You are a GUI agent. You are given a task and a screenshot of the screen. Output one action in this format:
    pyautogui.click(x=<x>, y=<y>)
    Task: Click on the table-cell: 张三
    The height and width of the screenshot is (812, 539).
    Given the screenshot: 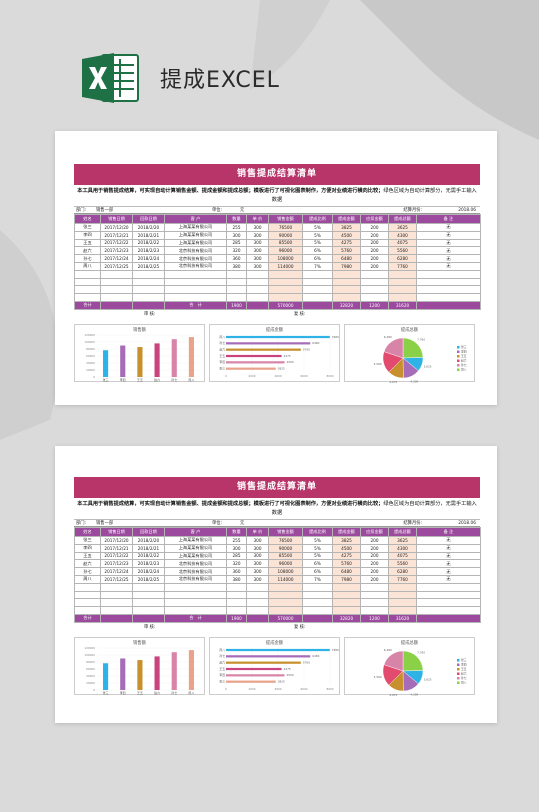 What is the action you would take?
    pyautogui.click(x=87, y=227)
    